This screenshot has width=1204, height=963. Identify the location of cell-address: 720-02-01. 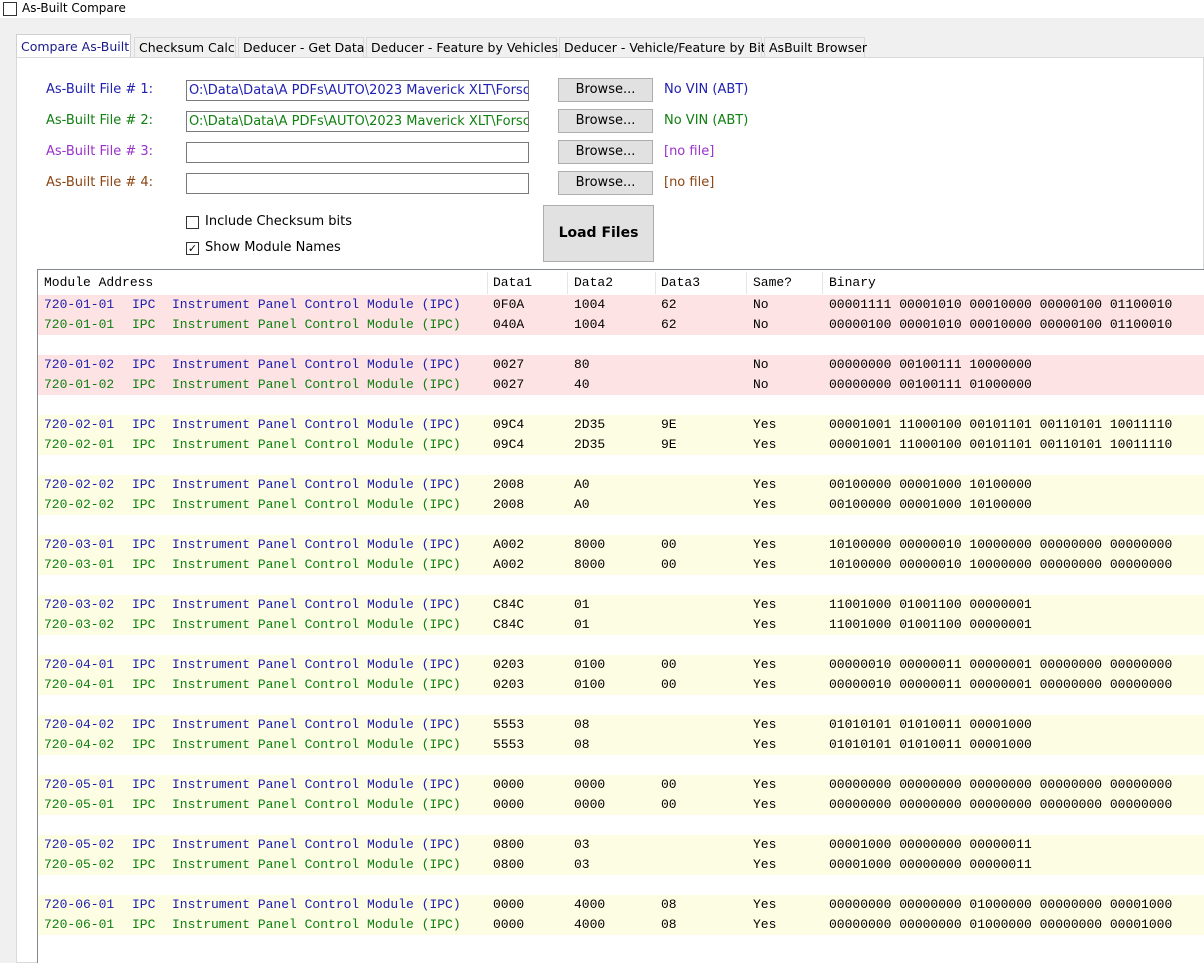
(79, 424).